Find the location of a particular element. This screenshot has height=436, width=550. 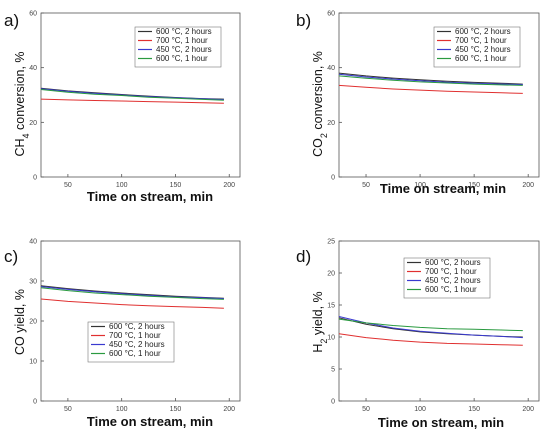

y-axis-label: H2 yield, % is located at coordinates (320, 321).